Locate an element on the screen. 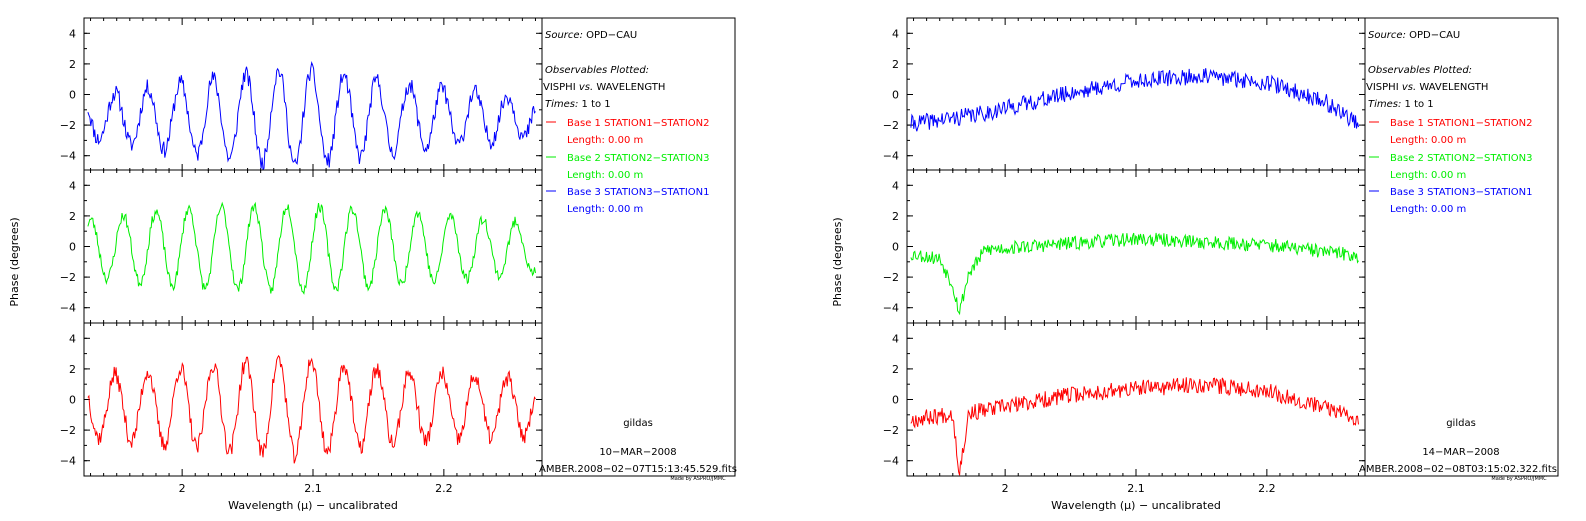  legend-footer-date: 10−MAR−2008 is located at coordinates (637, 452).